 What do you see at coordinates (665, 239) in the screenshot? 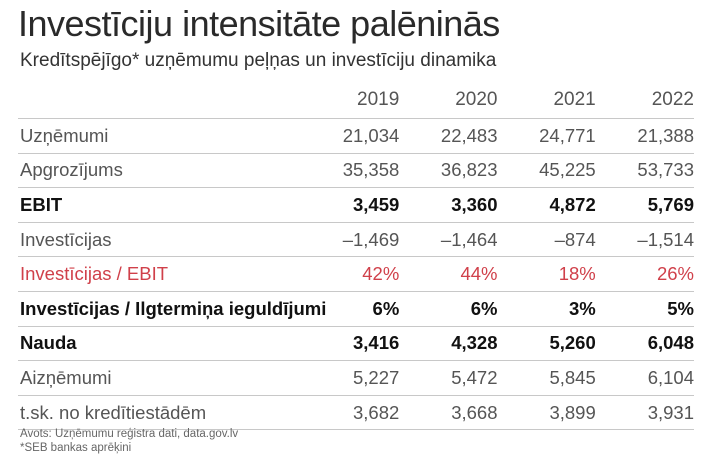
I see `value-cell: –1,514` at bounding box center [665, 239].